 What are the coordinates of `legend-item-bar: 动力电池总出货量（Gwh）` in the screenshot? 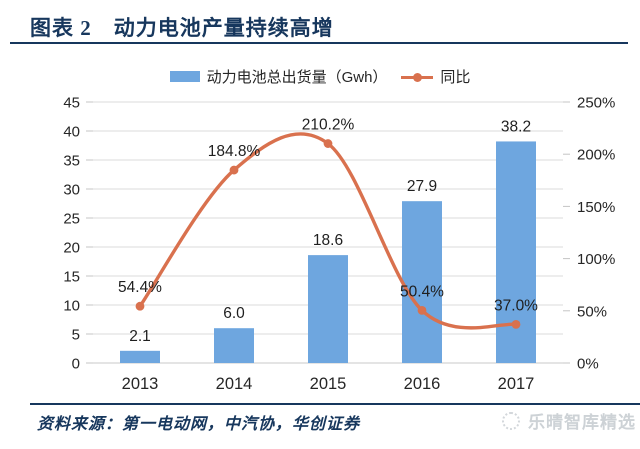 It's located at (278, 76).